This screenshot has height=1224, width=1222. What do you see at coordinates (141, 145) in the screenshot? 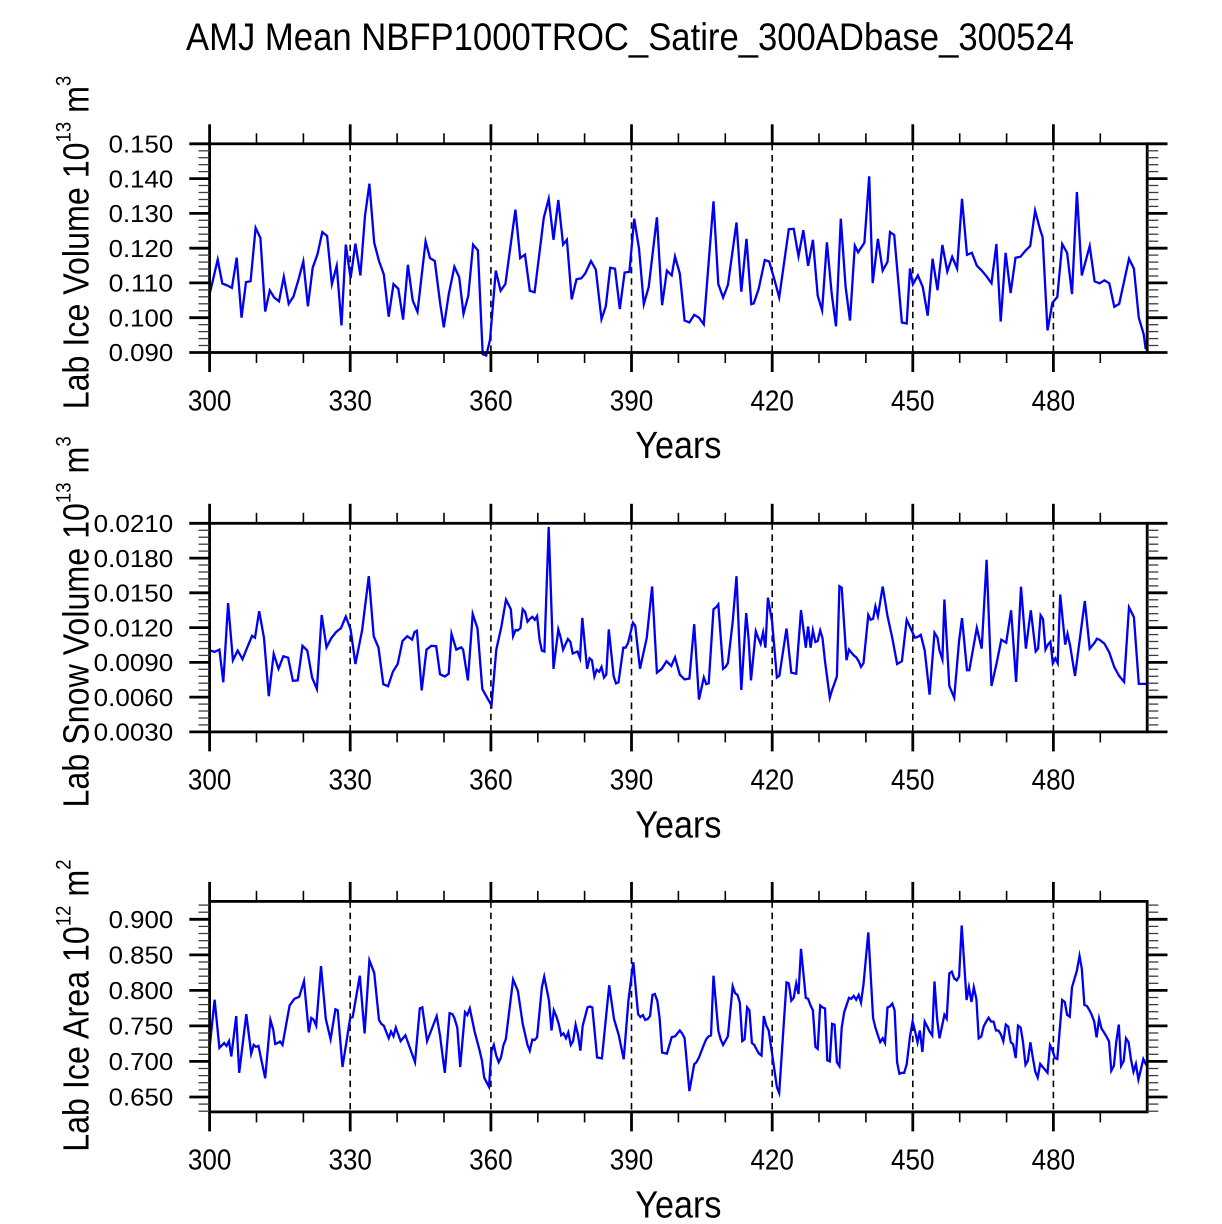
I see `svg-text: 0.150` at bounding box center [141, 145].